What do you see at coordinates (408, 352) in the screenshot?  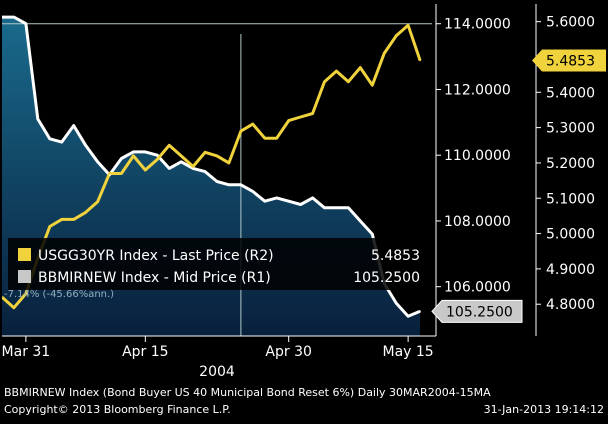 I see `x-axis-tick-label: May 15` at bounding box center [408, 352].